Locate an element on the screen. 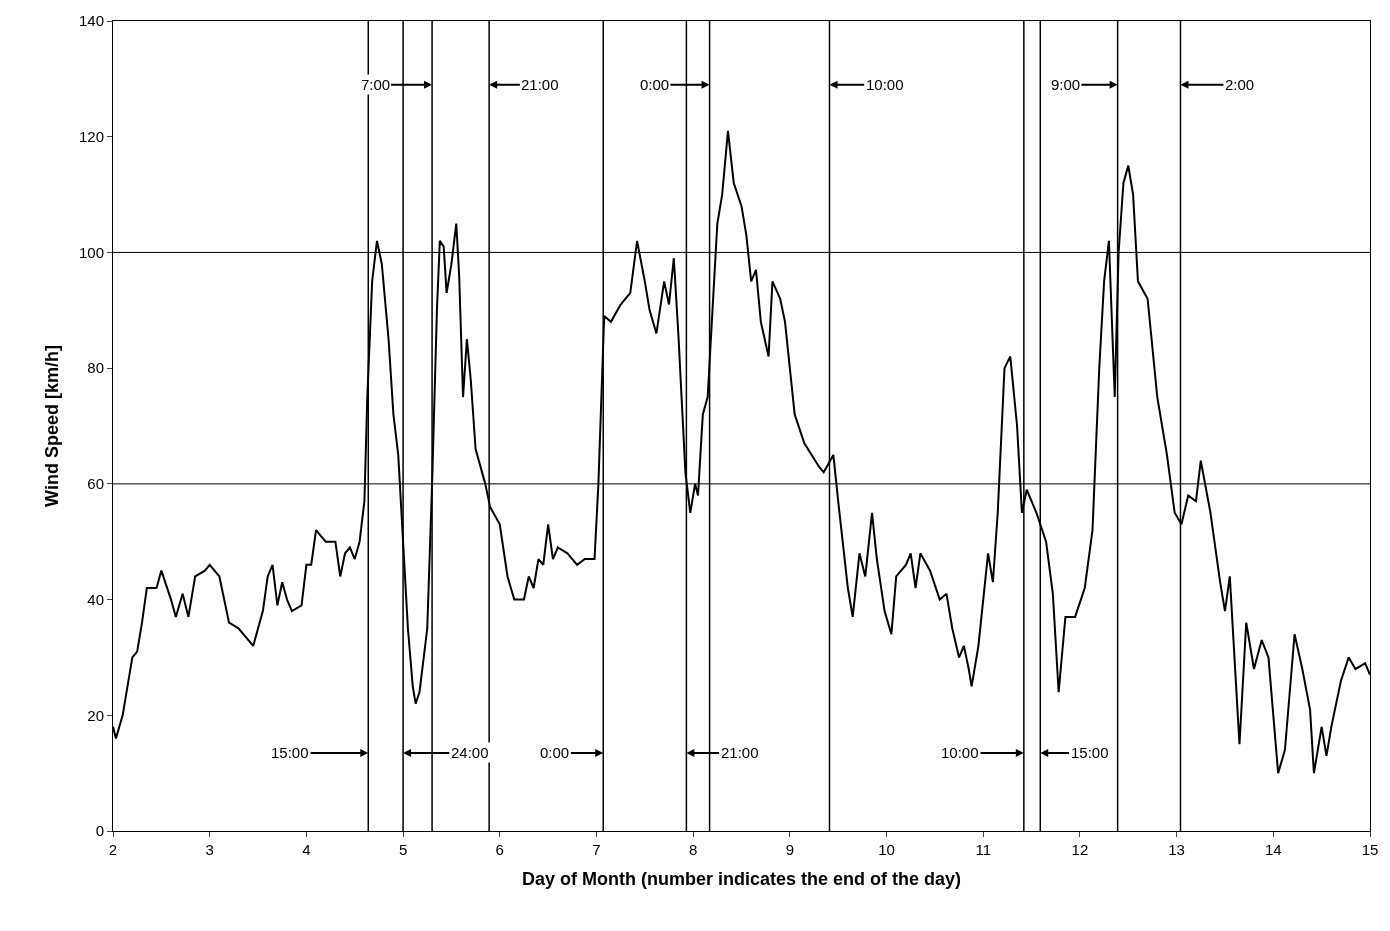 This screenshot has height=931, width=1390. x-tick-label: 13 is located at coordinates (1176, 849).